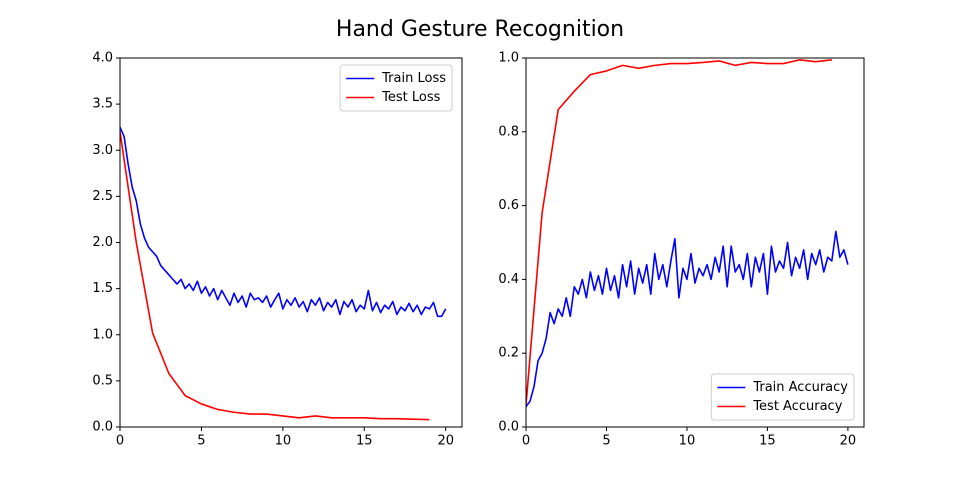 This screenshot has width=960, height=480. Describe the element at coordinates (102, 196) in the screenshot. I see `y-tick-label: 2.5` at that location.